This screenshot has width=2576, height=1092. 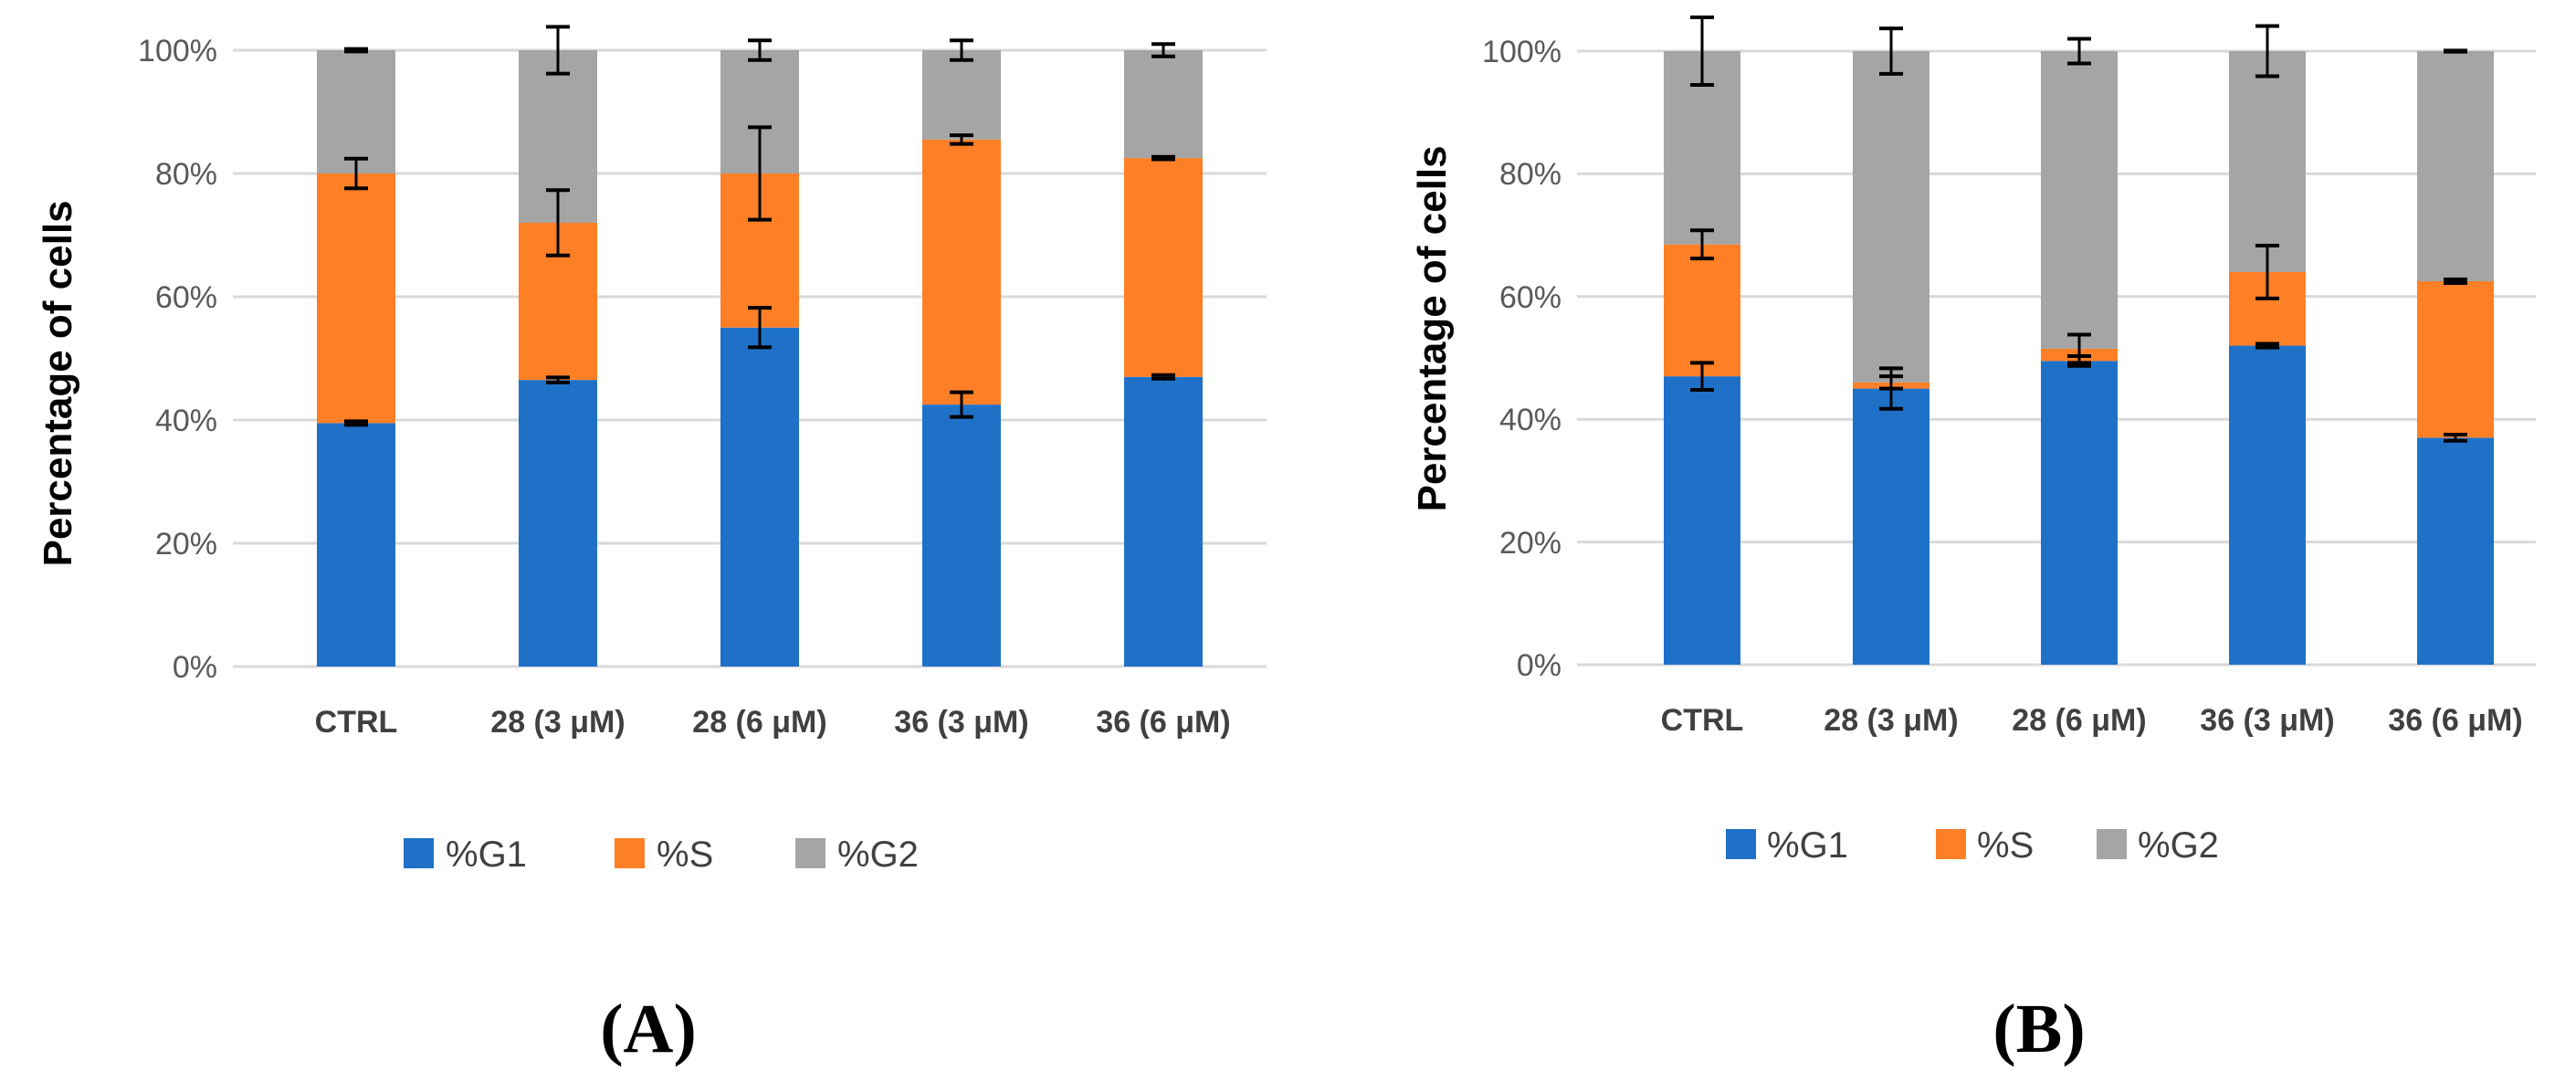 What do you see at coordinates (878, 855) in the screenshot?
I see `legend-label-g2: %G2` at bounding box center [878, 855].